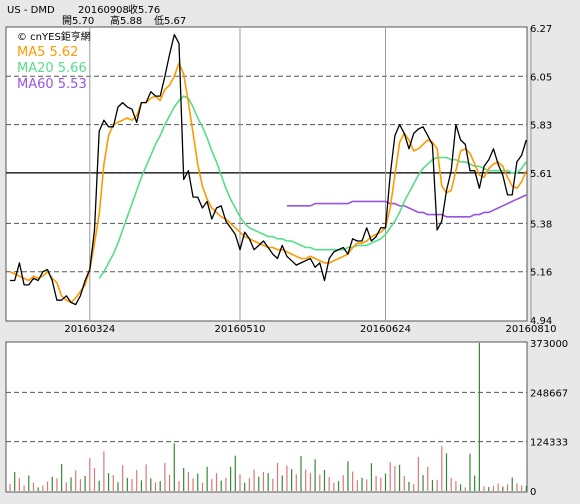  Describe the element at coordinates (533, 492) in the screenshot. I see `volume-tick-label: 0` at that location.